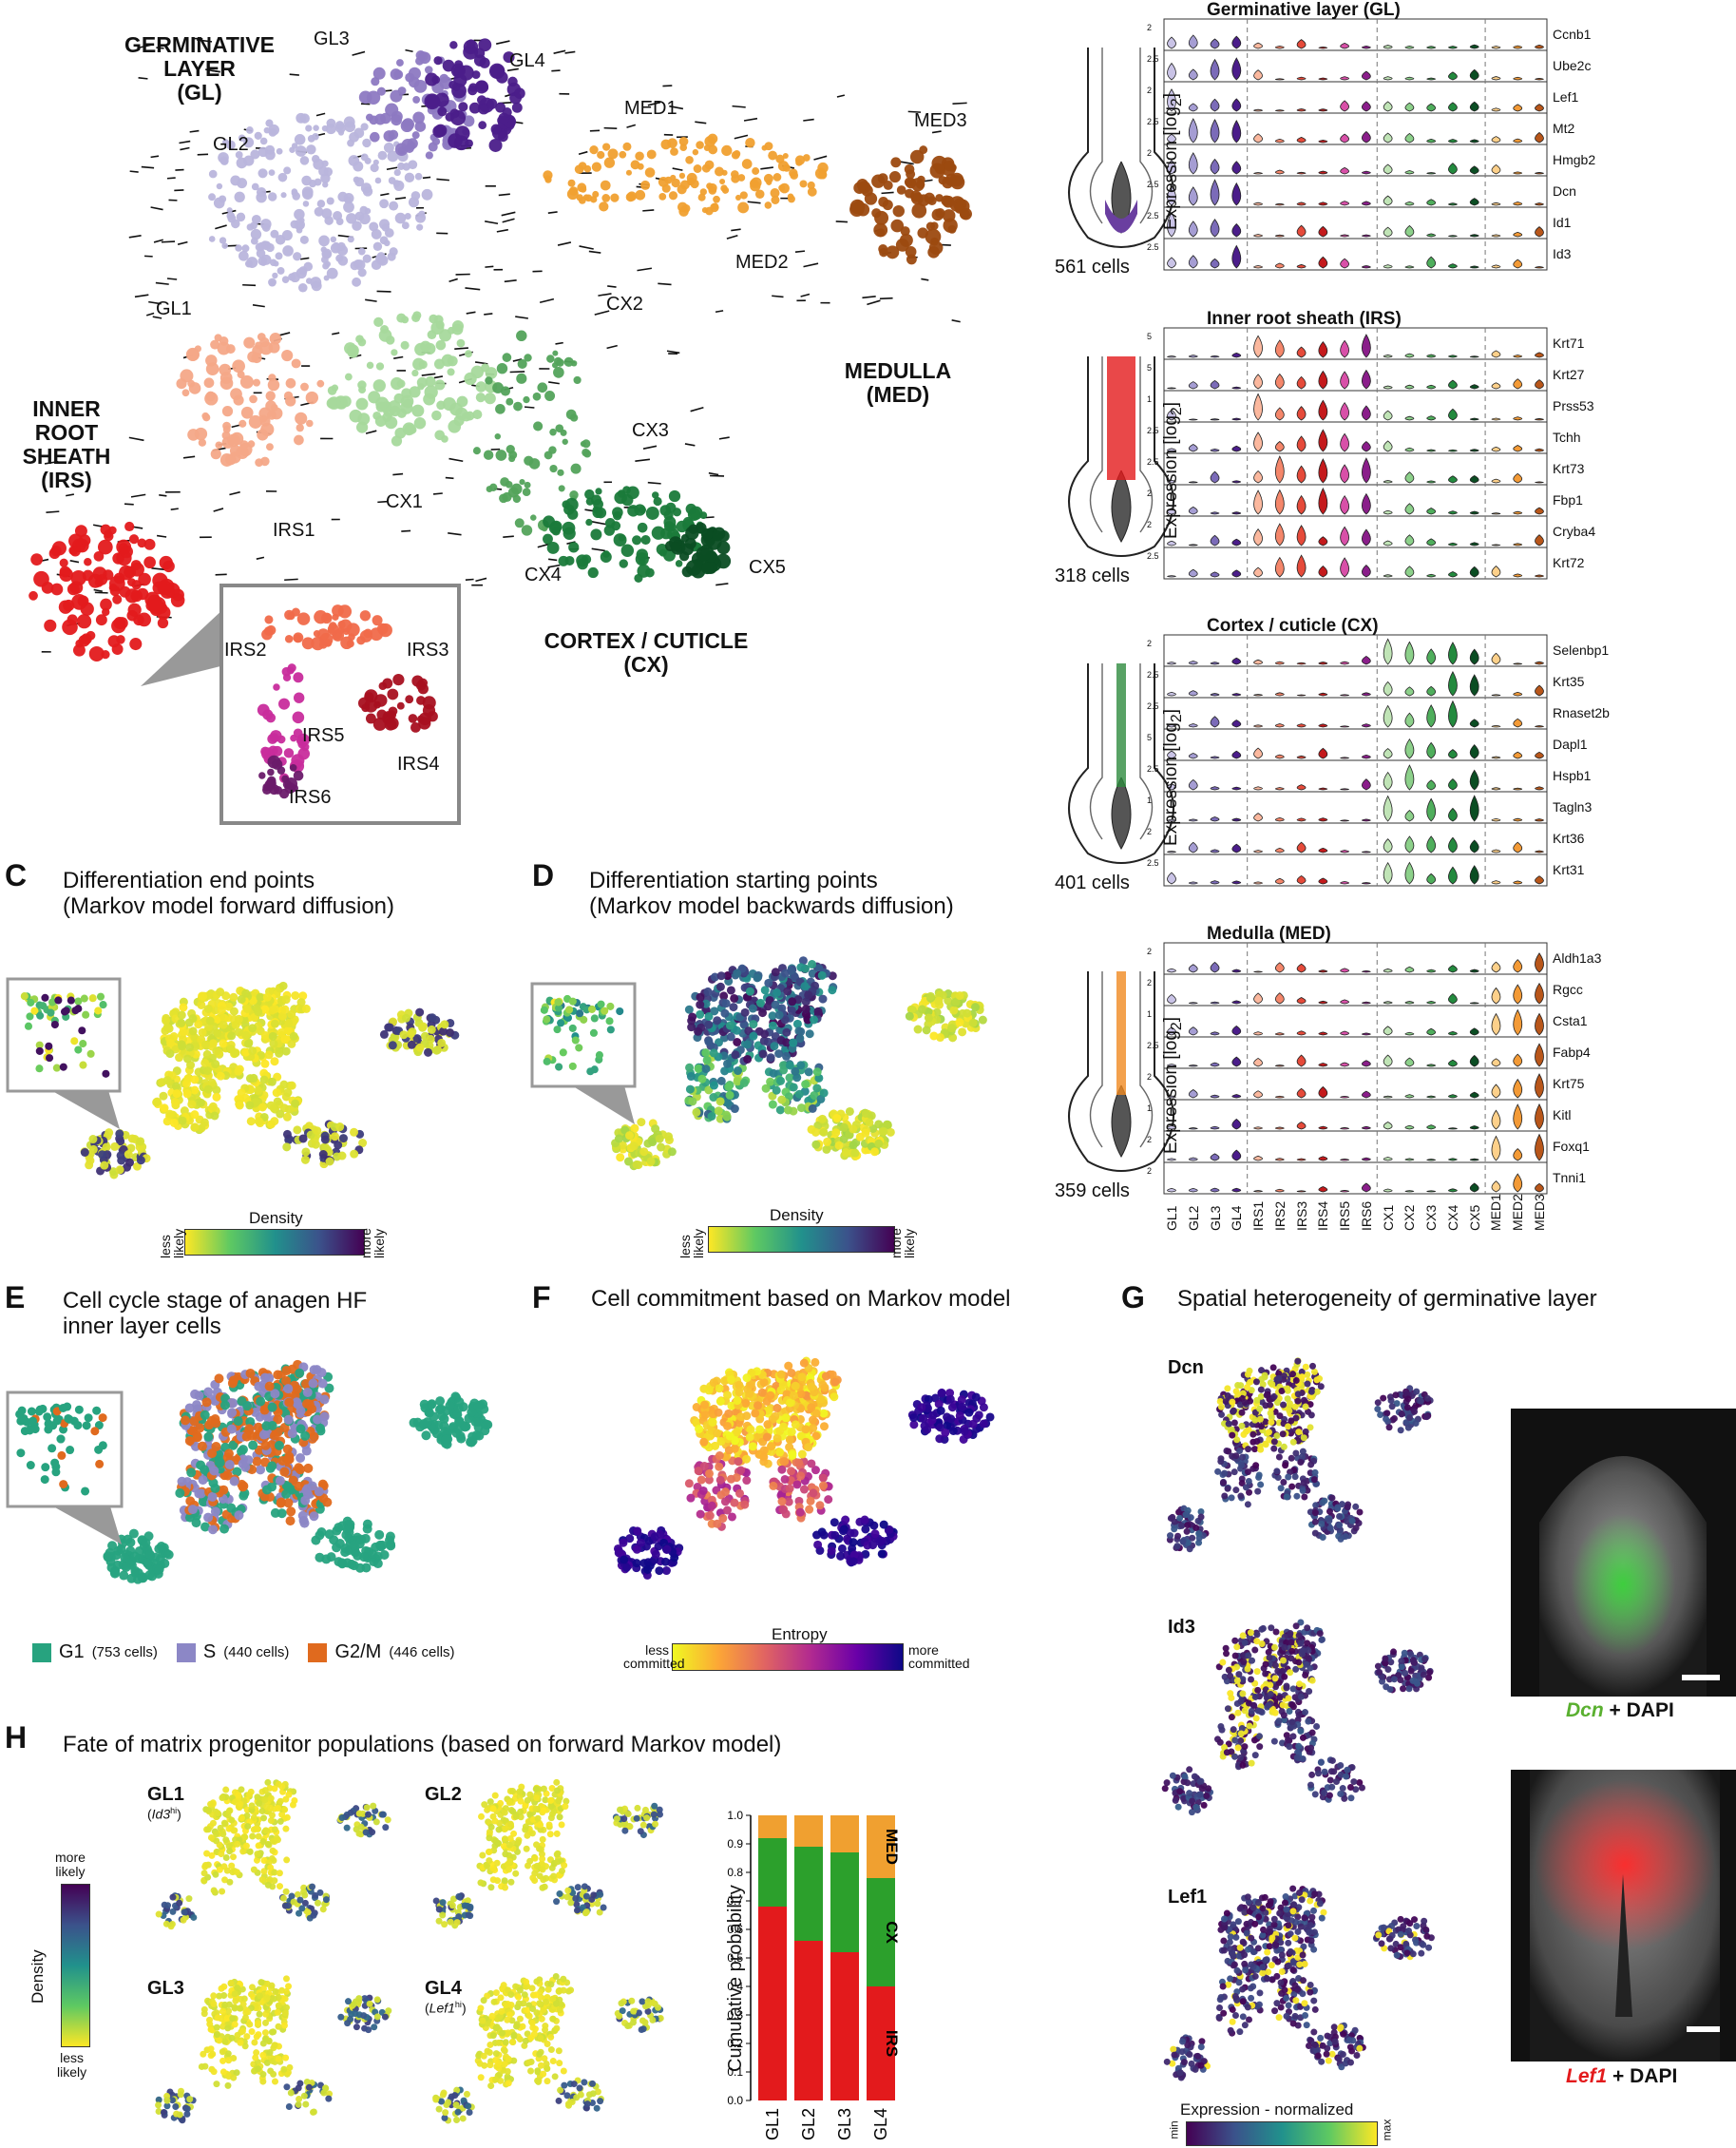 Image resolution: width=1736 pixels, height=2148 pixels. I want to click on cluster-label: MED2, so click(762, 263).